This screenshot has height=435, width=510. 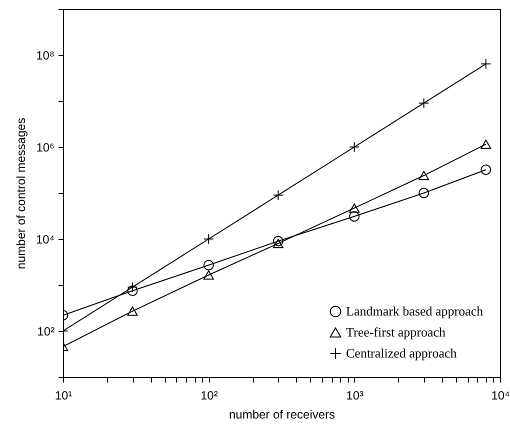 What do you see at coordinates (415, 311) in the screenshot?
I see `legend-label: Landmark based approach` at bounding box center [415, 311].